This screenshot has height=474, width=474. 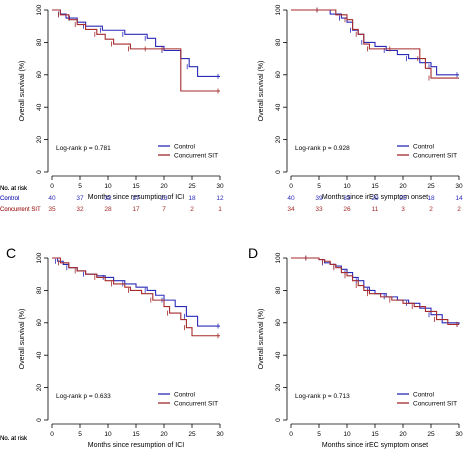 What do you see at coordinates (164, 198) in the screenshot?
I see `risk-value: 23` at bounding box center [164, 198].